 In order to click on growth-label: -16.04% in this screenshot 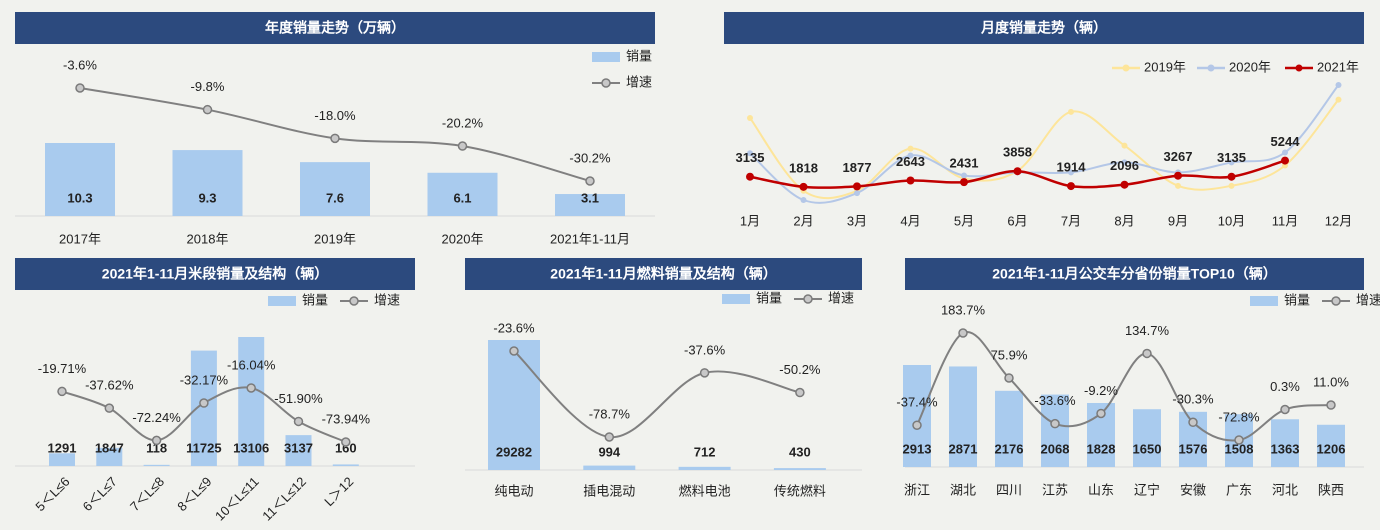, I will do `click(251, 364)`.